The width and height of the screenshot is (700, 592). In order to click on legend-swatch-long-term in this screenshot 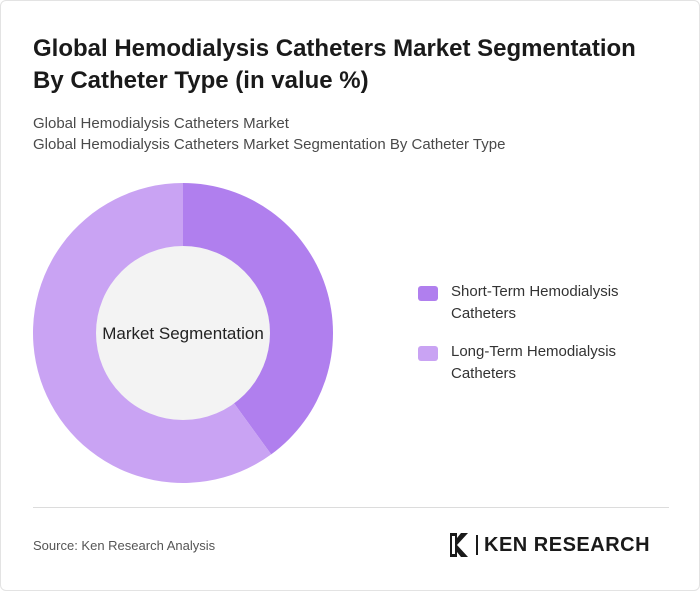, I will do `click(428, 353)`.